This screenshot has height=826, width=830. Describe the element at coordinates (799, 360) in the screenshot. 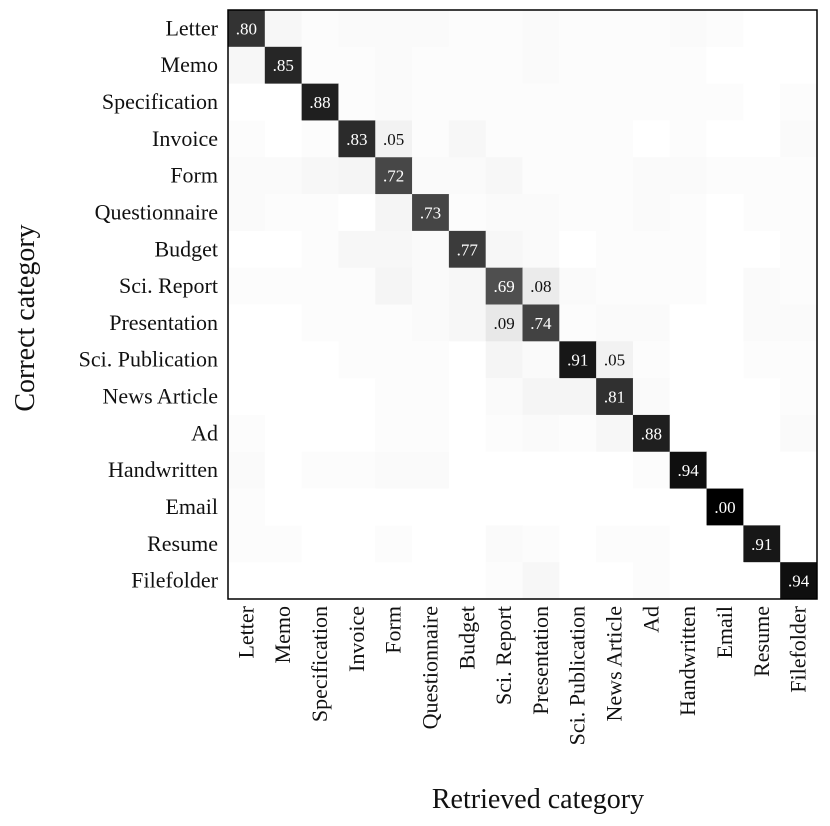

I see `heatmap-cell-sci-publication-filefolder` at that location.